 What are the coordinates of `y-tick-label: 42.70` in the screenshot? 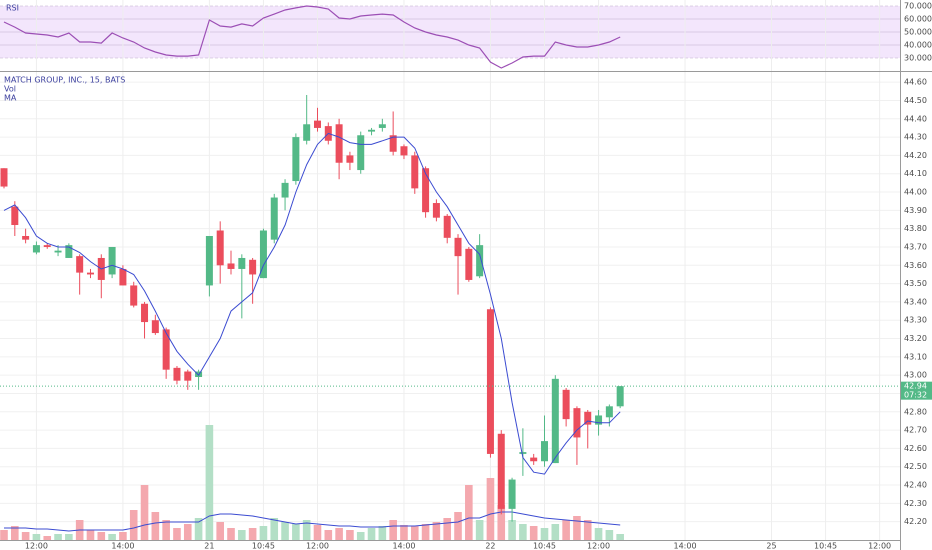 It's located at (915, 430).